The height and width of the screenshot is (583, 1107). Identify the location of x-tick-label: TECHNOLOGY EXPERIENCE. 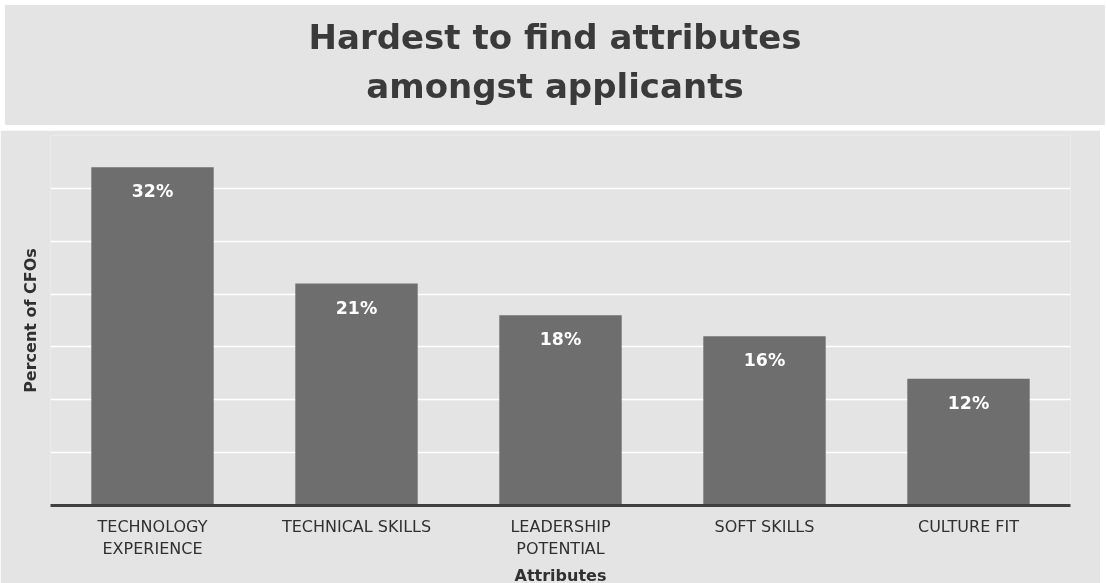
(152, 537).